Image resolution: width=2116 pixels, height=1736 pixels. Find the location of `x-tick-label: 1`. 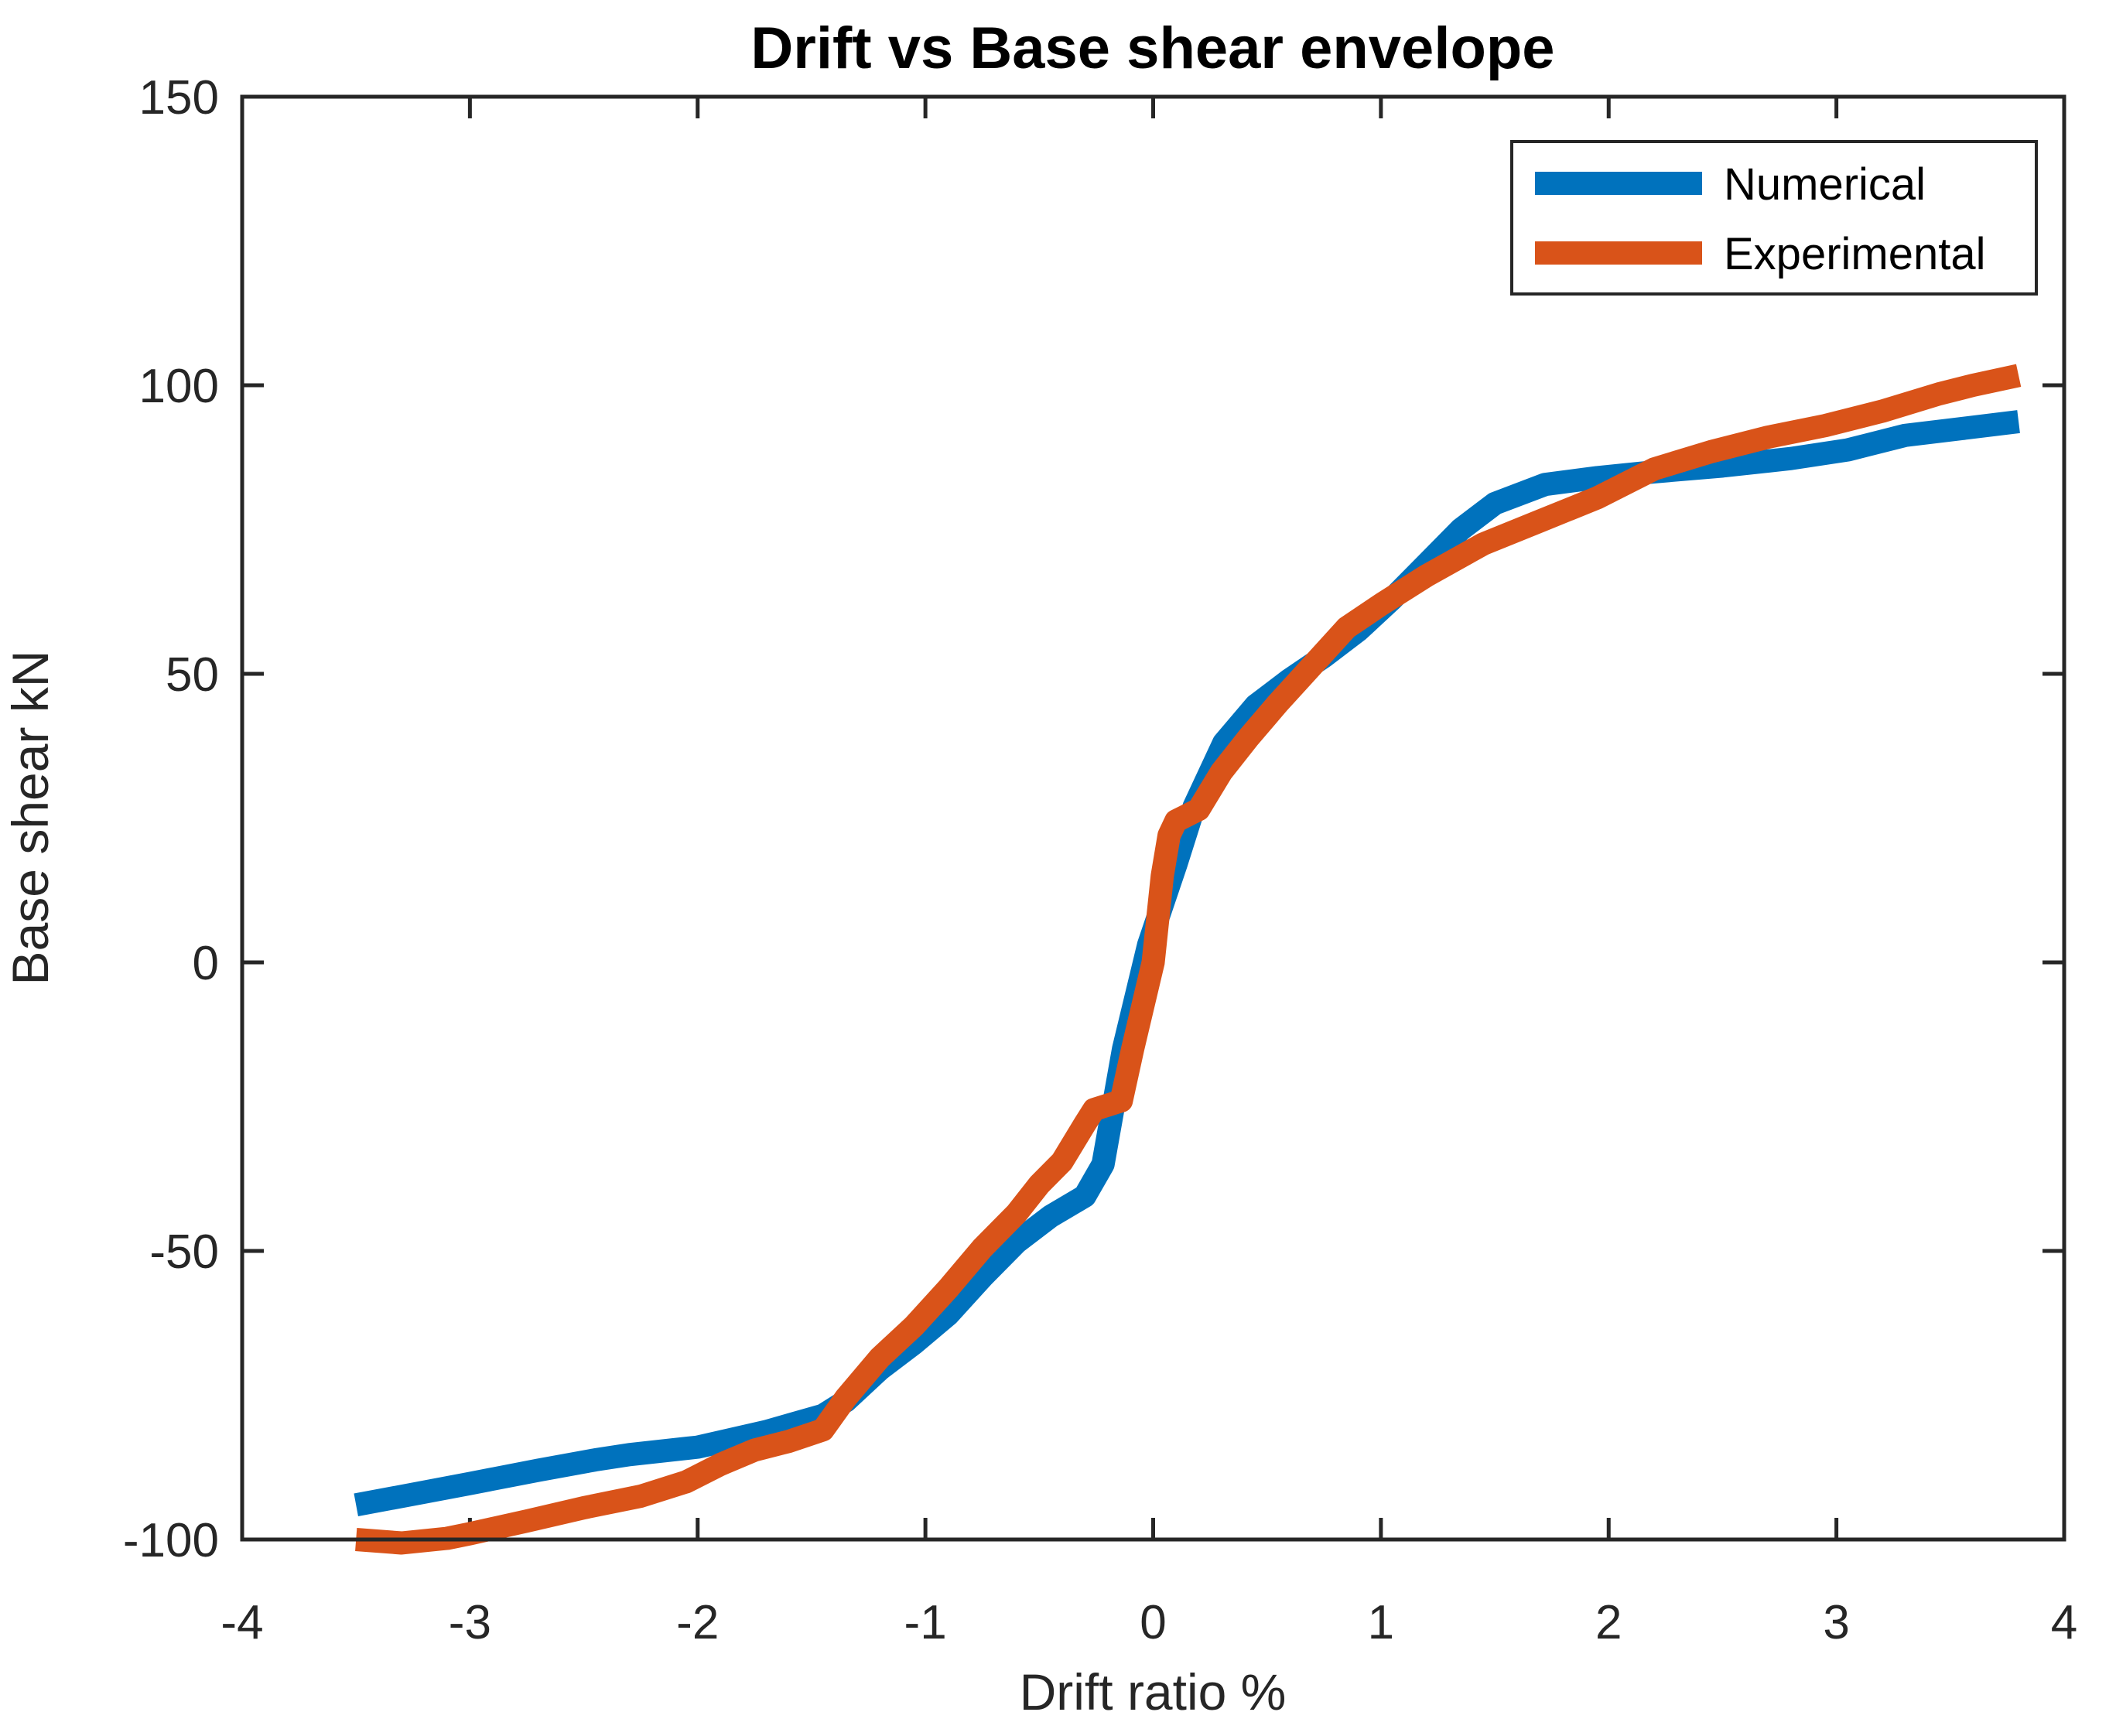

x-tick-label: 1 is located at coordinates (1381, 1622).